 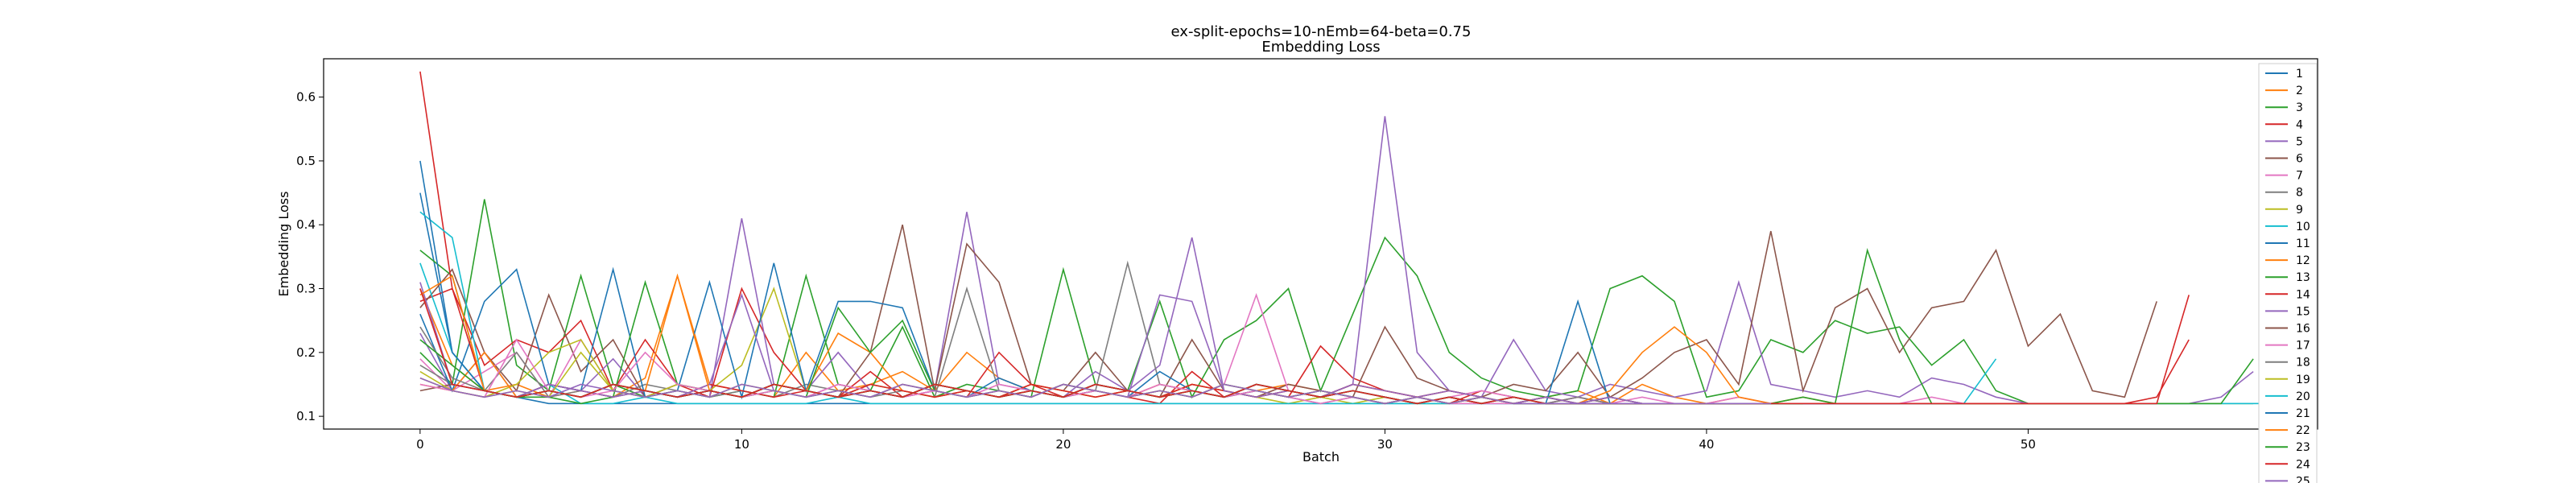 What do you see at coordinates (741, 444) in the screenshot?
I see `x-tick-label: 10` at bounding box center [741, 444].